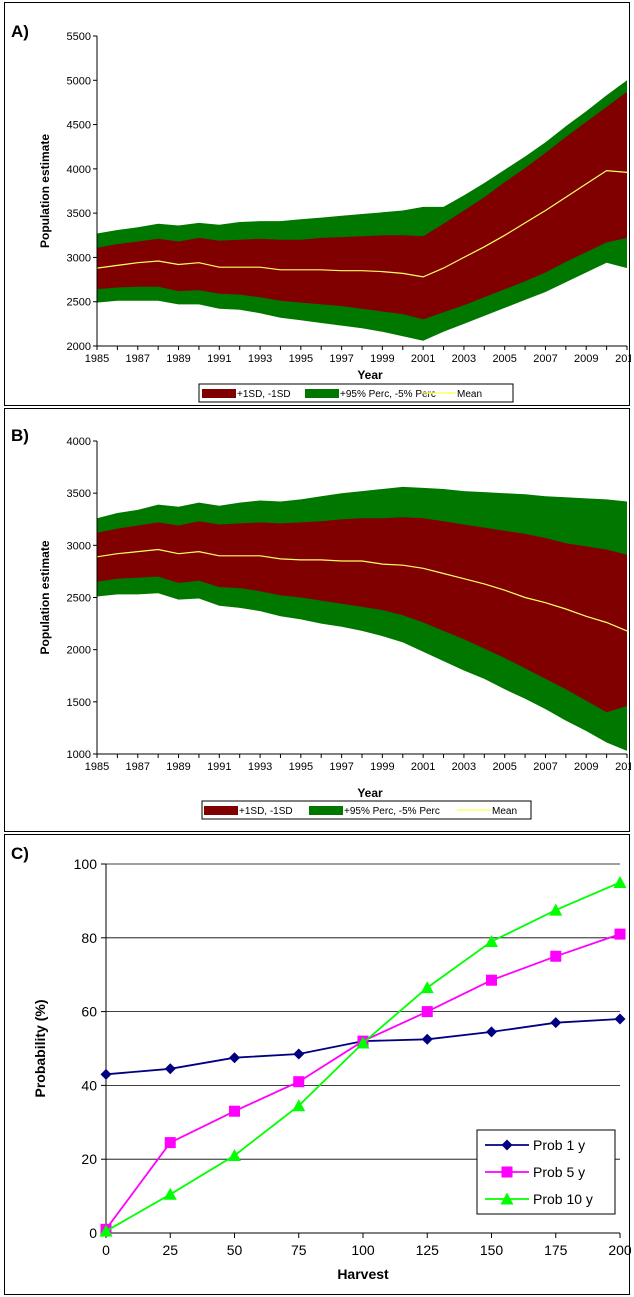  I want to click on y-tick-label: 1000, so click(79, 755).